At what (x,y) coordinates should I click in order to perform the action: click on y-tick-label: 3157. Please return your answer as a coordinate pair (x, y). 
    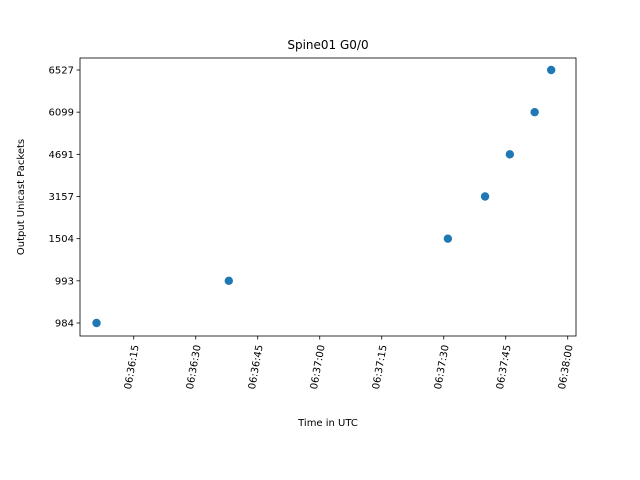
    Looking at the image, I should click on (61, 197).